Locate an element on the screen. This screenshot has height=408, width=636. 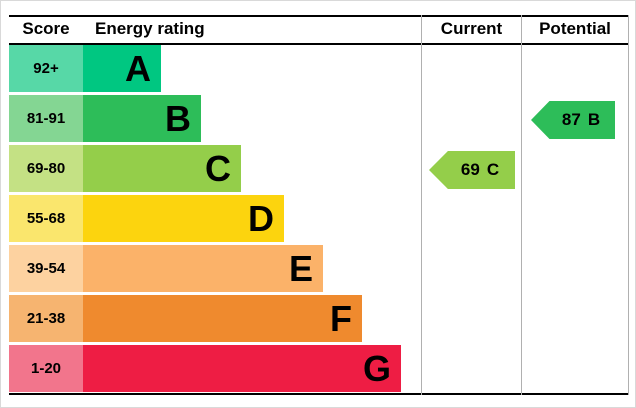
potential-column-header: Potential is located at coordinates (575, 28).